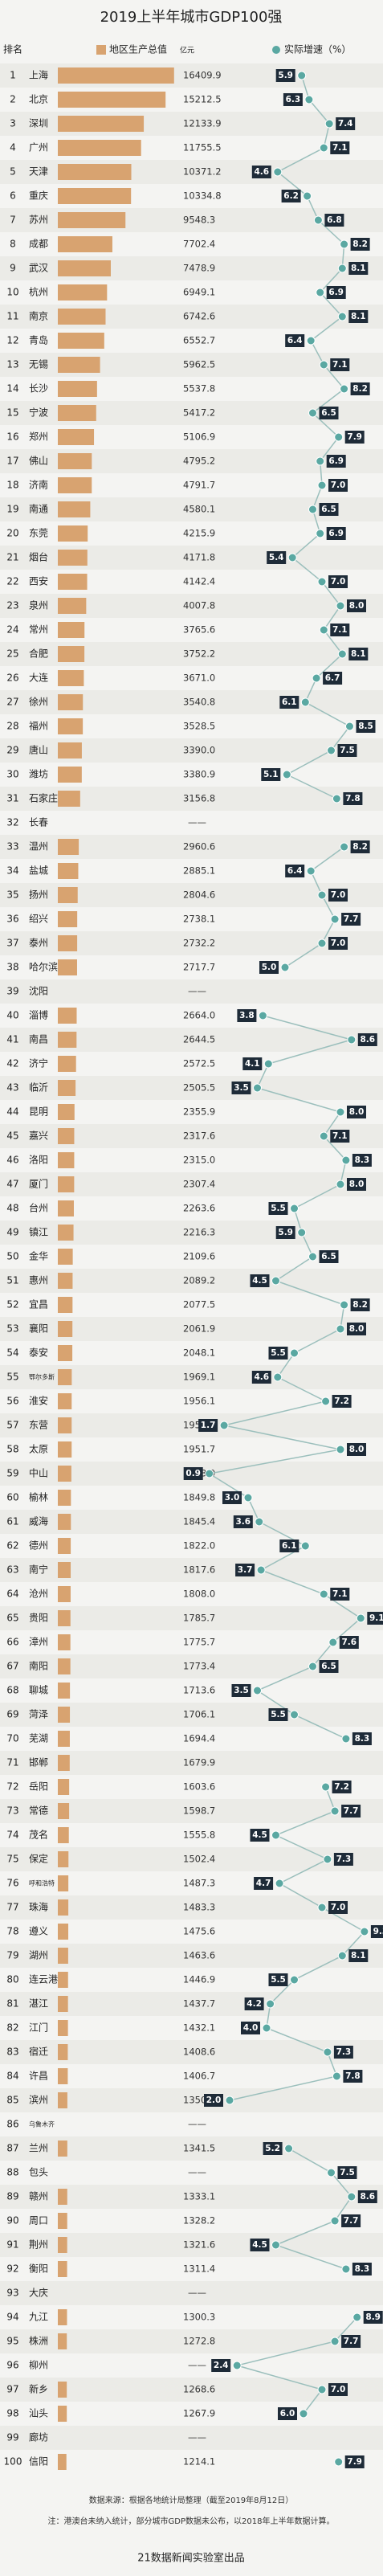  Describe the element at coordinates (38, 895) in the screenshot. I see `city-label: 扬州` at that location.